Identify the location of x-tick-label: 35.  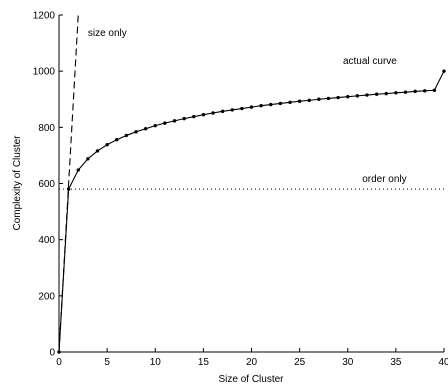
(396, 362).